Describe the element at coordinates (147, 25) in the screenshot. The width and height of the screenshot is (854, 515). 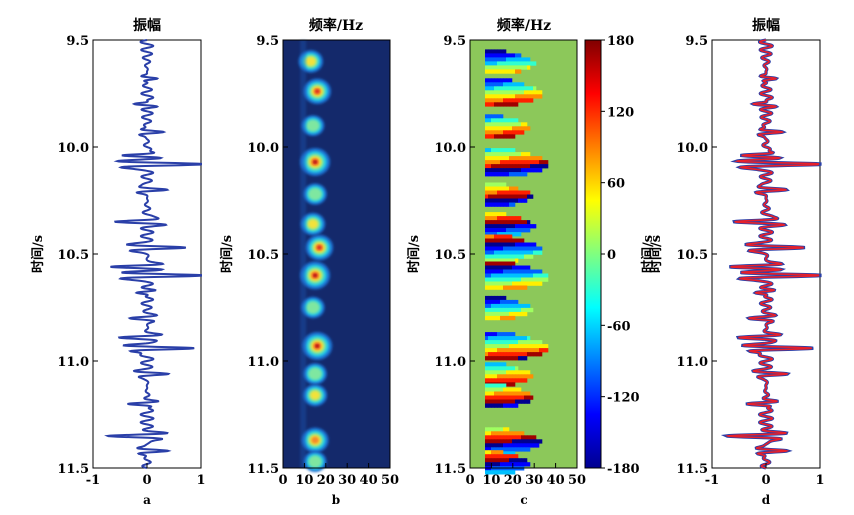
I see `title-a: 振幅` at that location.